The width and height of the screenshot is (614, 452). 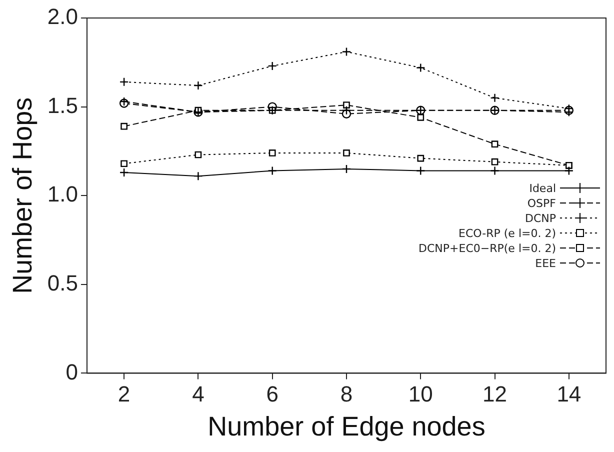 I want to click on y-tick-label: 1.5, so click(x=62, y=105).